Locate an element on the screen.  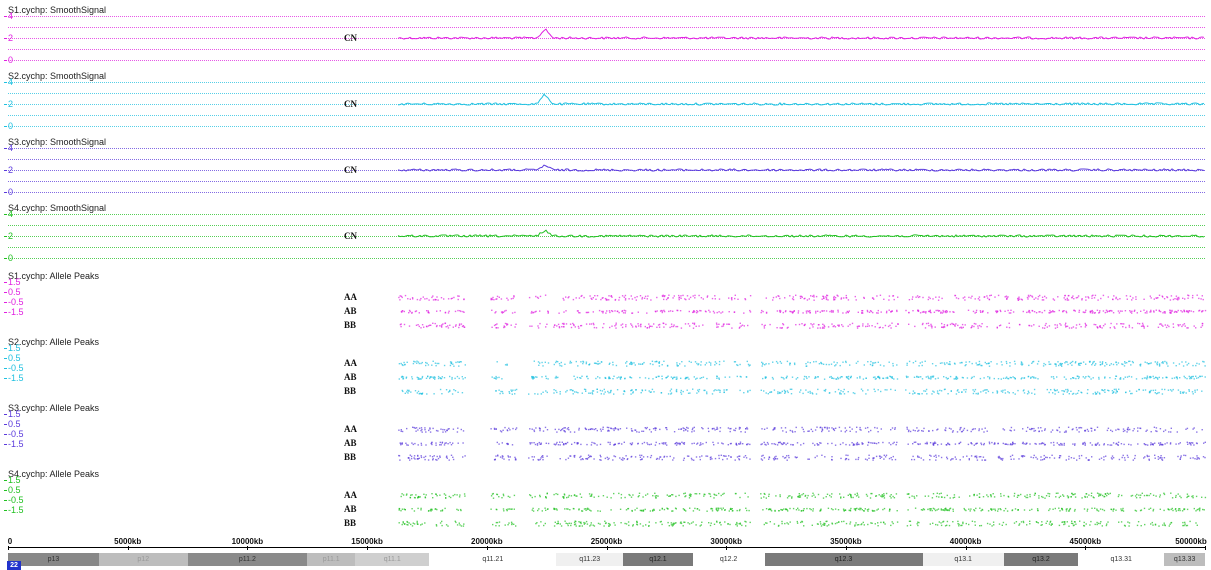
ideogram-band-q13-2: q13.2 is located at coordinates (1041, 559).